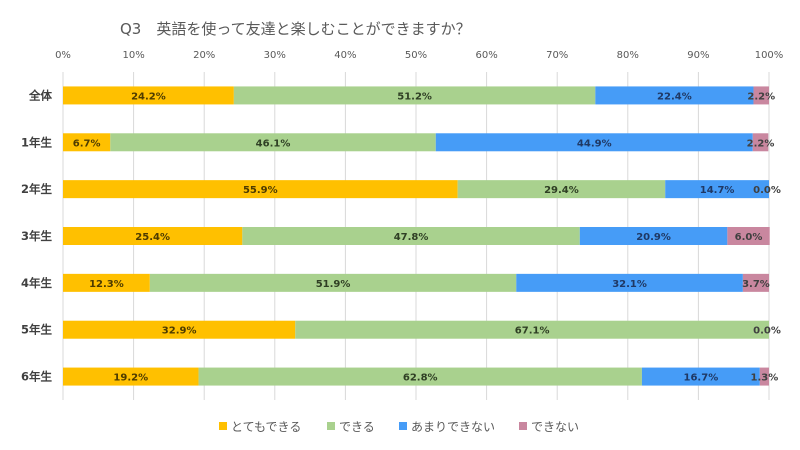 The height and width of the screenshot is (450, 800). I want to click on bar-row: 12.3% 51.9% 32.1% 3.7%, so click(416, 282).